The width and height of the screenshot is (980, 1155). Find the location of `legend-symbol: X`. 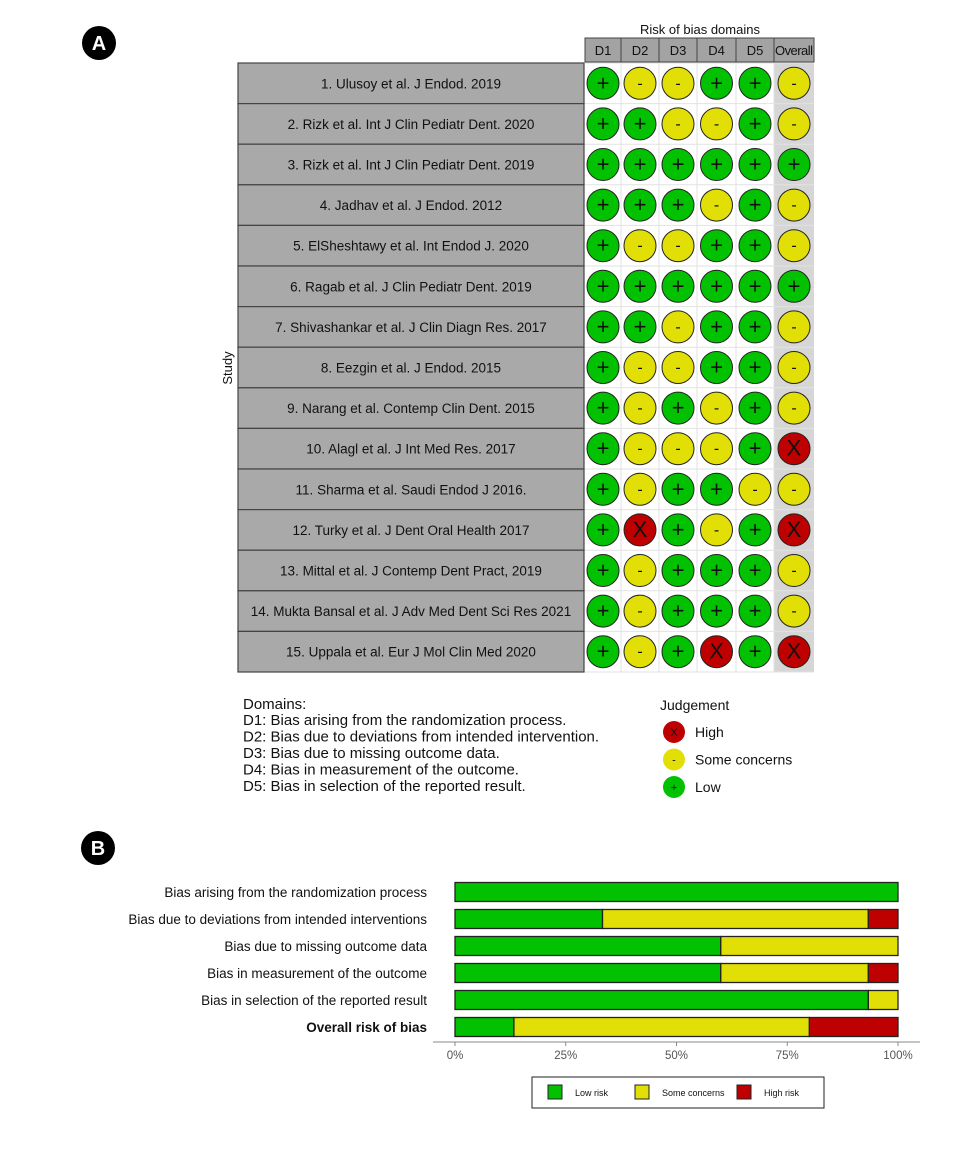

legend-symbol: X is located at coordinates (674, 733).